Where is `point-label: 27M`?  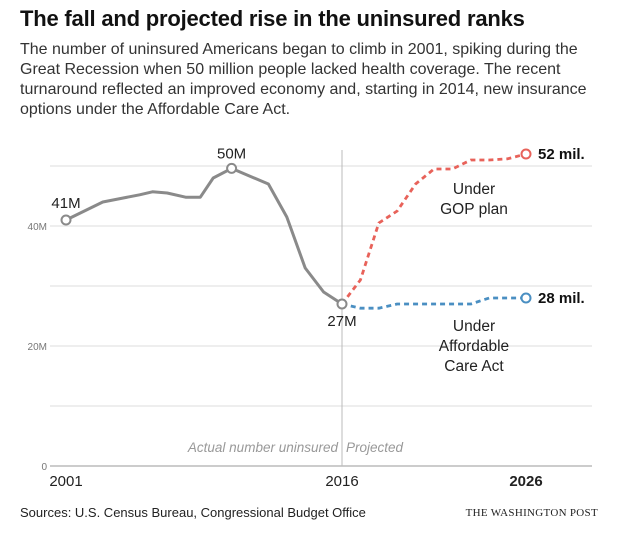
point-label: 27M is located at coordinates (341, 321).